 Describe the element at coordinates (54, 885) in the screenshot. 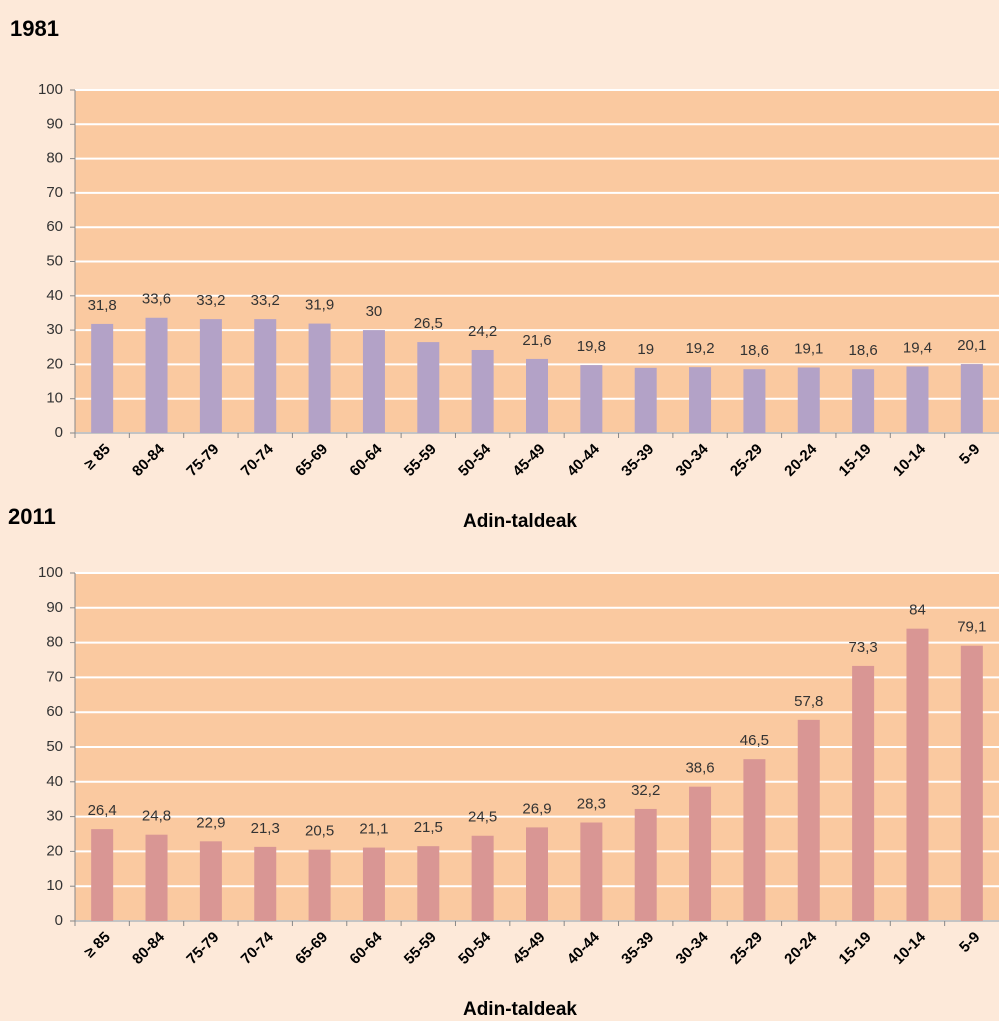

I see `y-tick-label: 10` at that location.